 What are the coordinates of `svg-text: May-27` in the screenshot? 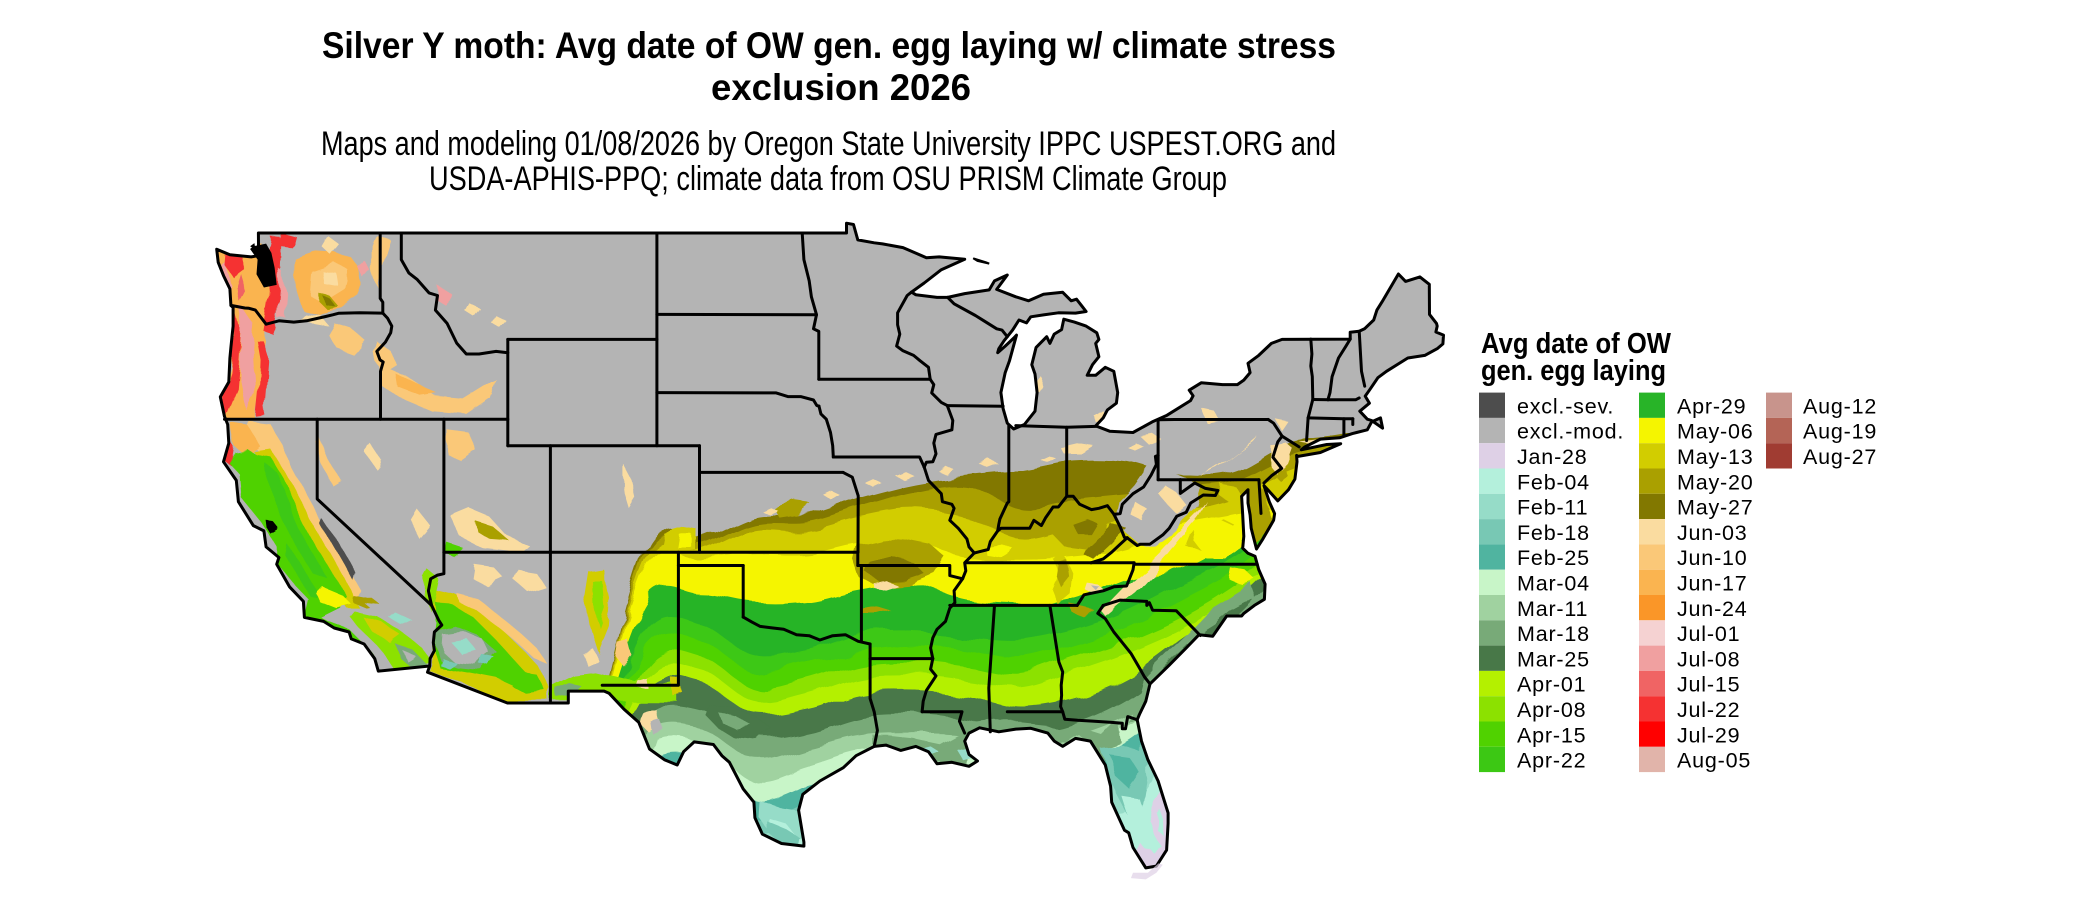 It's located at (1715, 508).